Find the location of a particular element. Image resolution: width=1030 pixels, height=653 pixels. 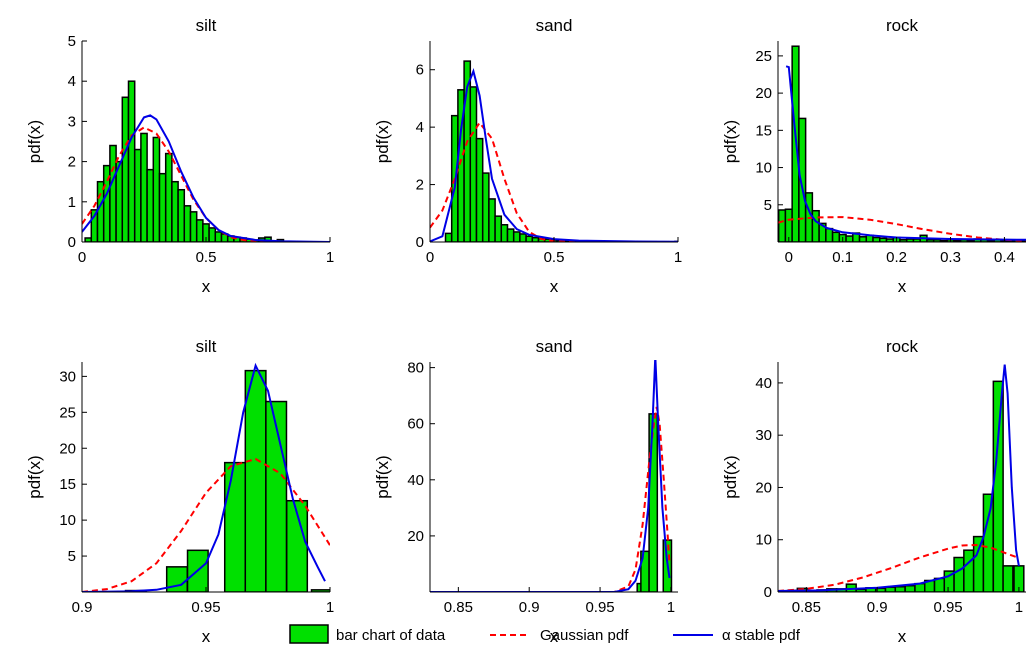

y-tick-label: 40 is located at coordinates (415, 480).